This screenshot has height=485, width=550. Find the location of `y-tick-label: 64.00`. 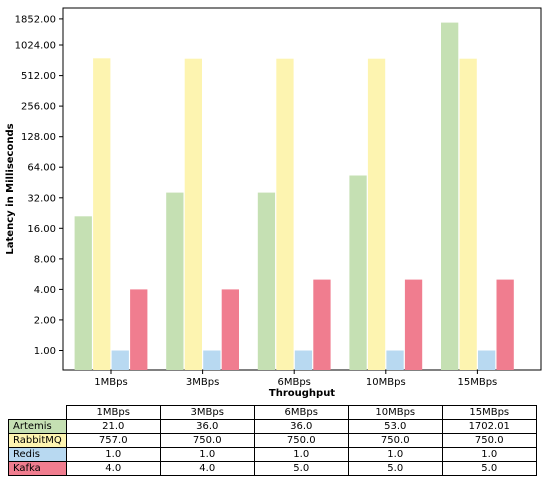

y-tick-label: 64.00 is located at coordinates (41, 168).